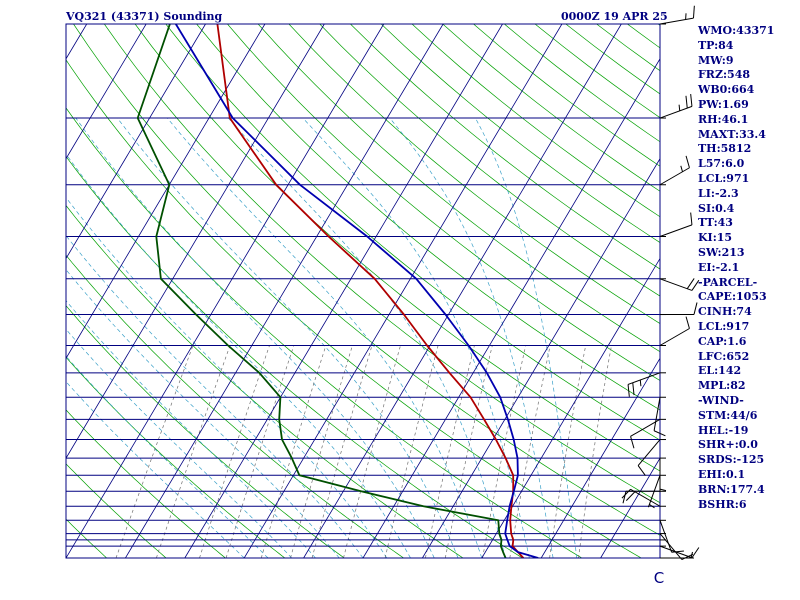 This screenshot has width=800, height=600. I want to click on index-item: LCL:917, so click(724, 326).